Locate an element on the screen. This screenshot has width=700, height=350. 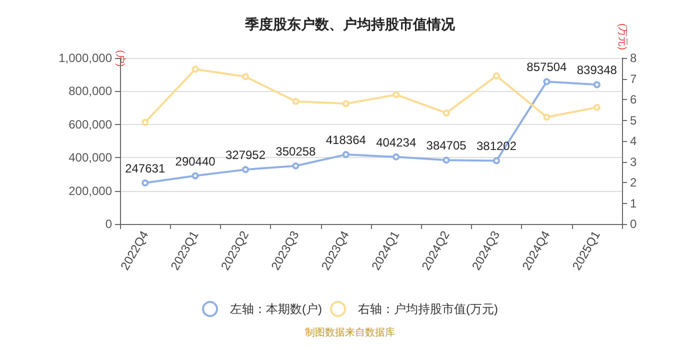
data-label: 418364 is located at coordinates (346, 140).